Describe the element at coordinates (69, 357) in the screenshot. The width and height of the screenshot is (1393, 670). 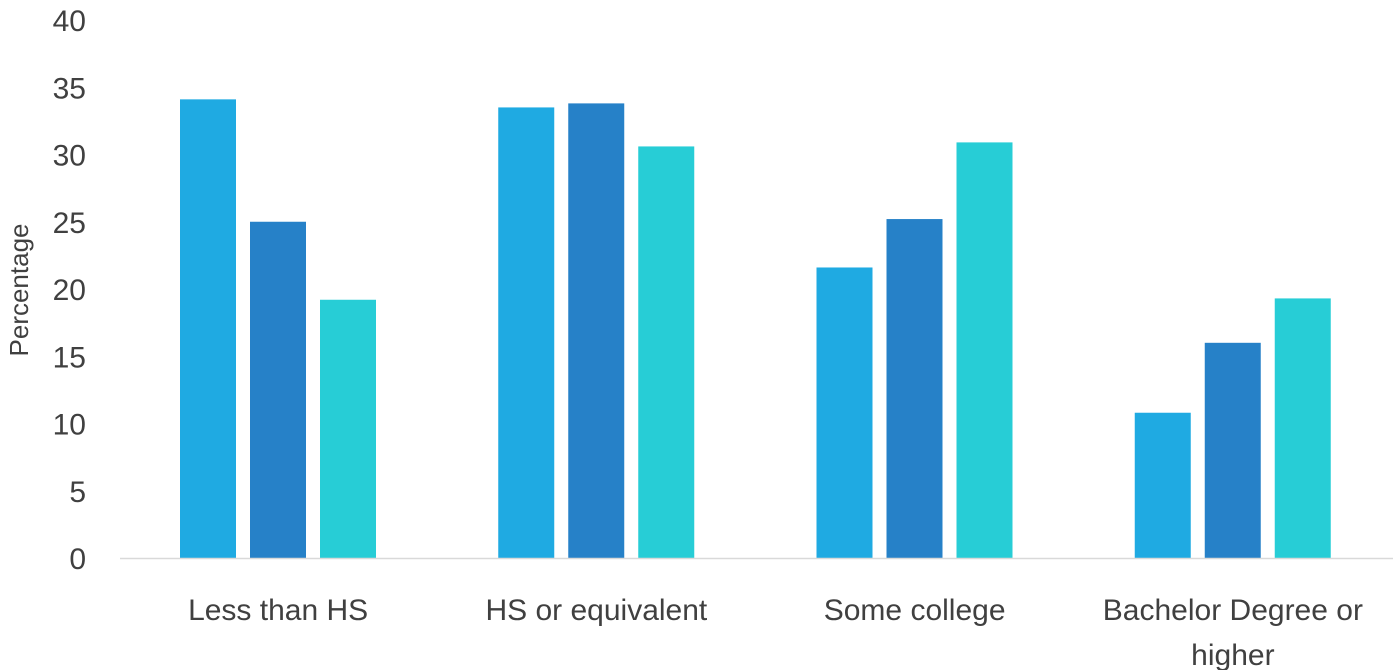
I see `y-tick-label: 15` at that location.